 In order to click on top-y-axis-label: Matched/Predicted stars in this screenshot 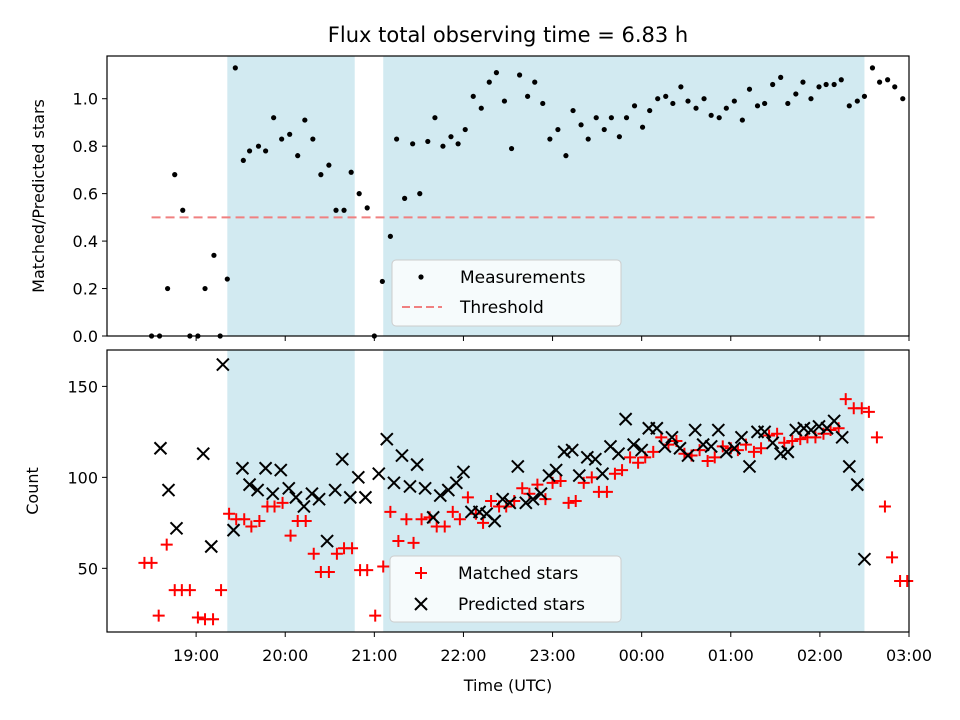, I will do `click(38, 196)`.